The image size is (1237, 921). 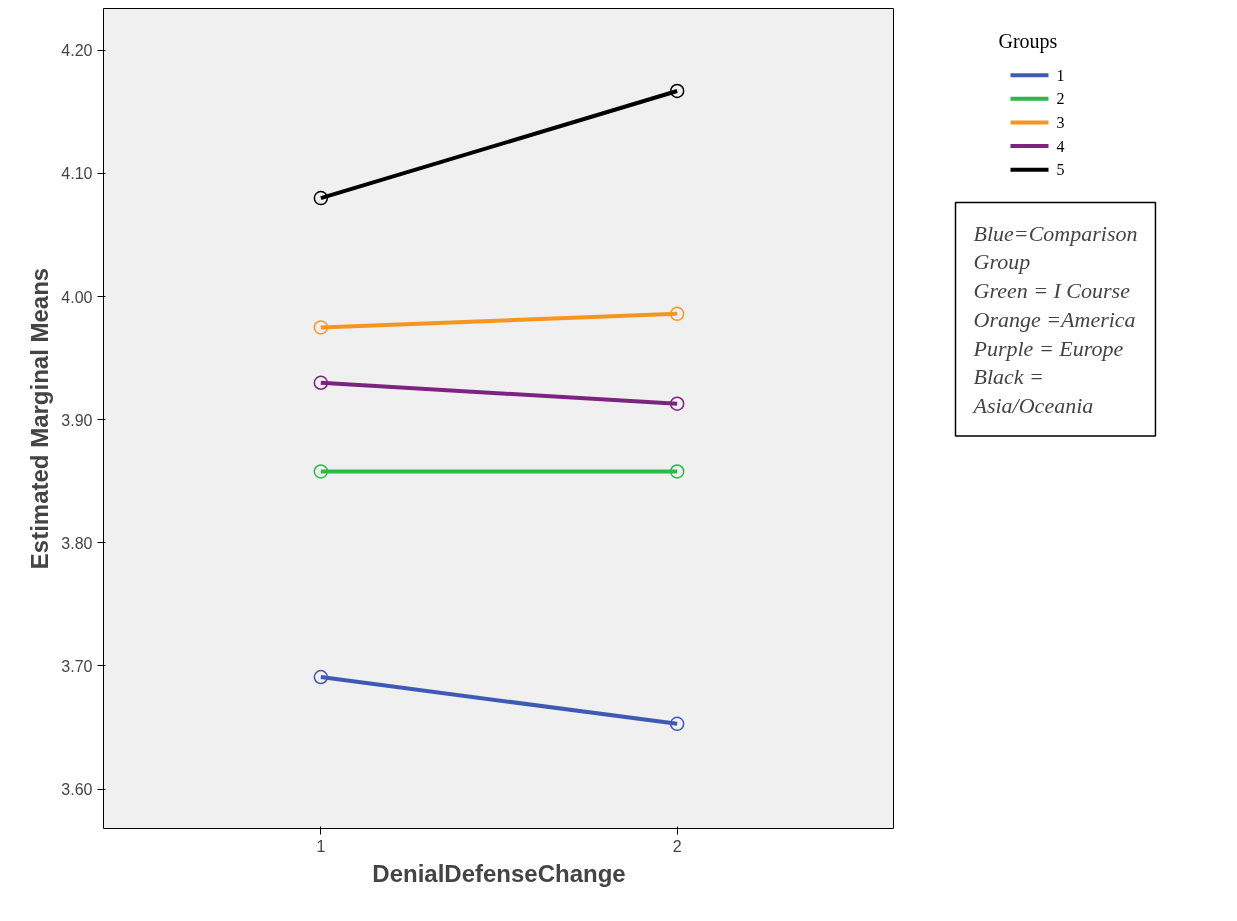 I want to click on text: Blue=Comparison Group, so click(x=1055, y=247).